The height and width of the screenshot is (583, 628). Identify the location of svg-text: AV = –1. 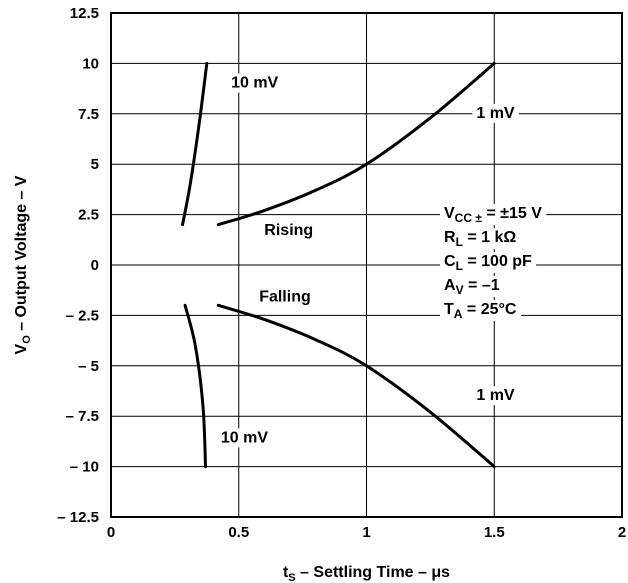
(472, 287).